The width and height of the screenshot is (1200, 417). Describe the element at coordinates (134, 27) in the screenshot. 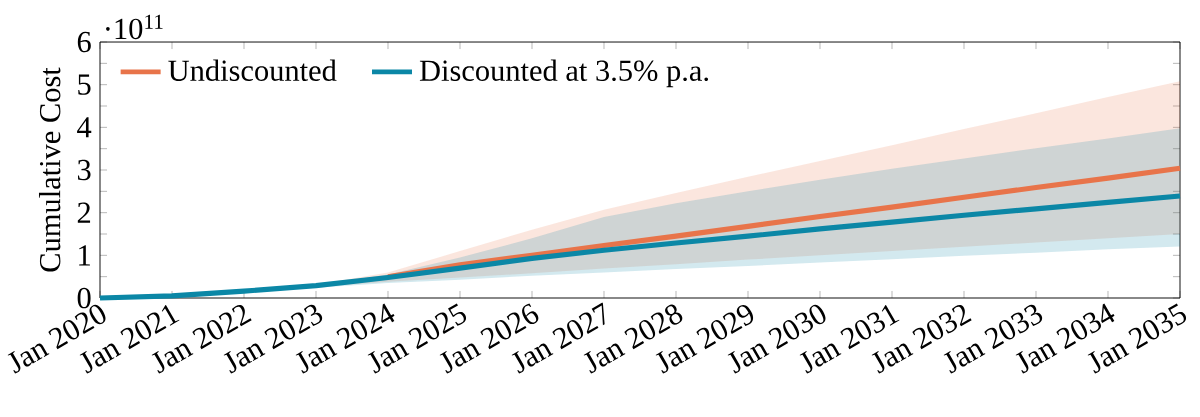

I see `text: ·10$^{11}$` at that location.